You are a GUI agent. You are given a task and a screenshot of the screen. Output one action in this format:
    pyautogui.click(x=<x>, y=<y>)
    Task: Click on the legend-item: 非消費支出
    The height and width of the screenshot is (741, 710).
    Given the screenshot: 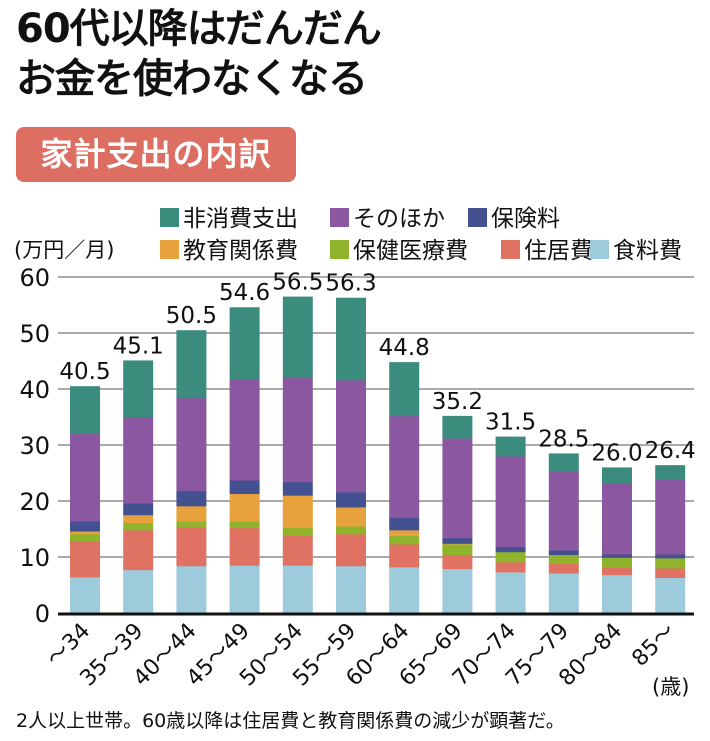 What is the action you would take?
    pyautogui.click(x=229, y=219)
    